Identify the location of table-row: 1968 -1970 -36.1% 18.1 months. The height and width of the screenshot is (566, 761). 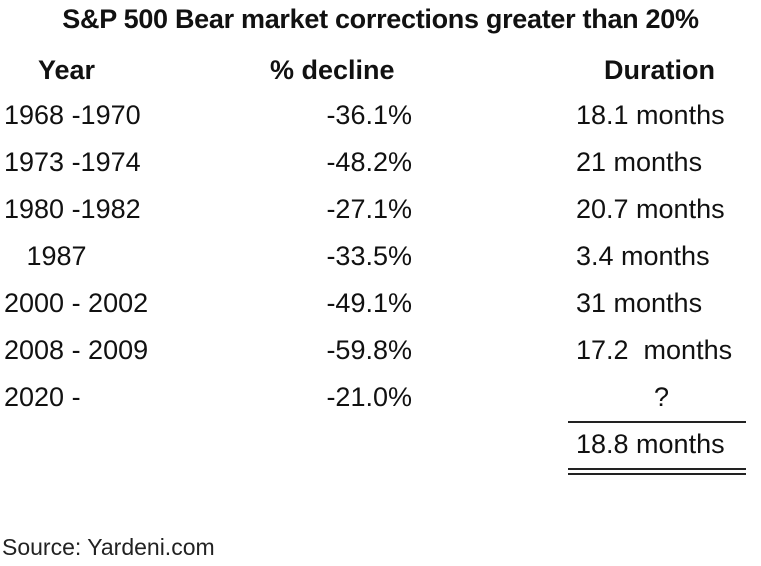
(380, 123).